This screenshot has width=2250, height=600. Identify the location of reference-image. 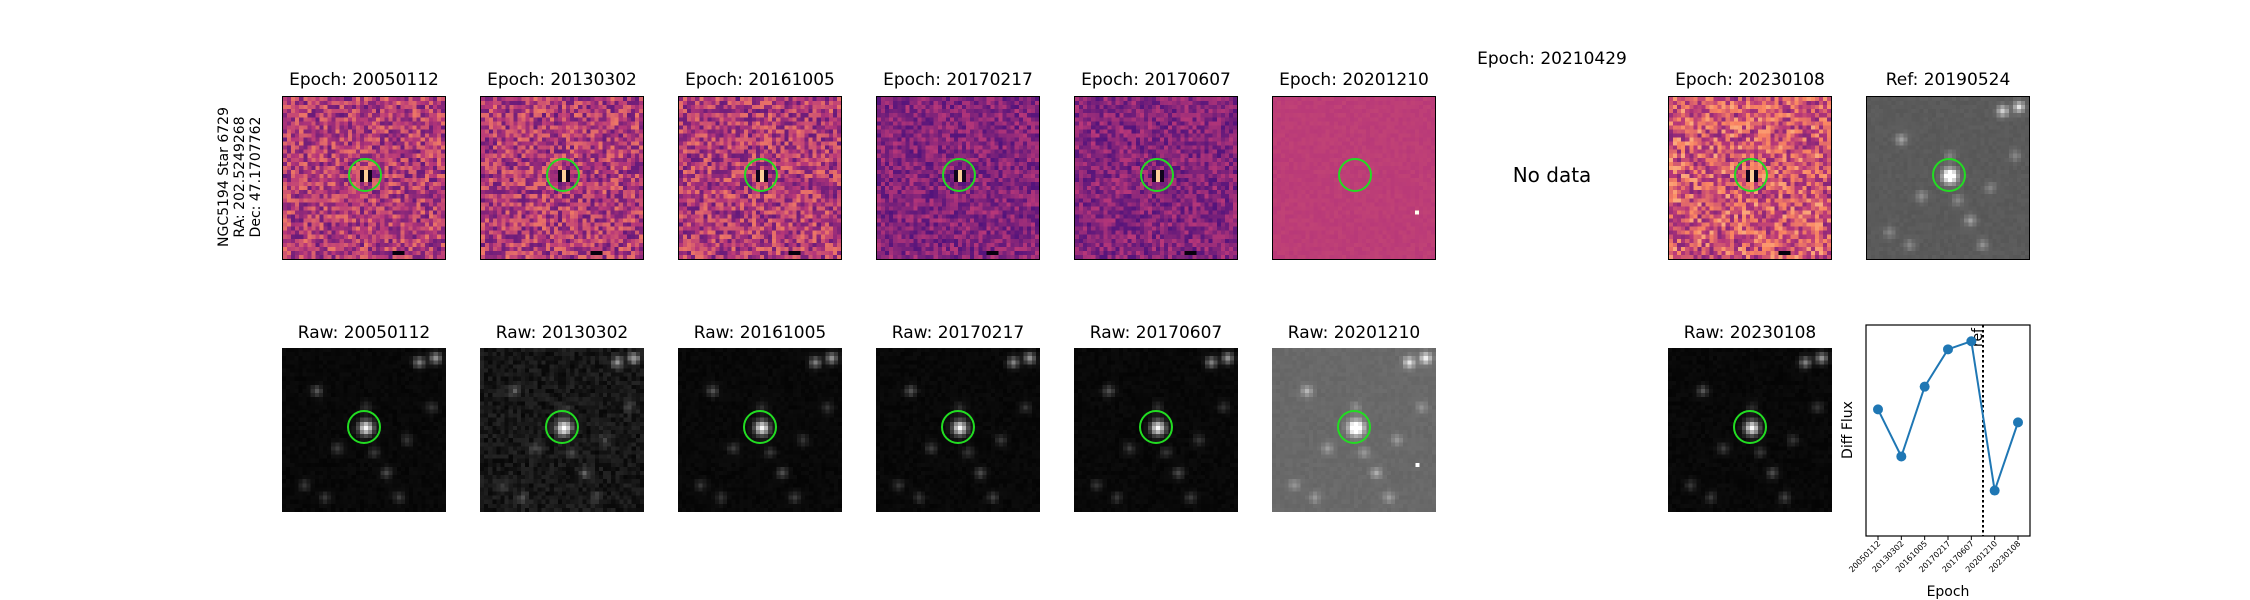
(1948, 178).